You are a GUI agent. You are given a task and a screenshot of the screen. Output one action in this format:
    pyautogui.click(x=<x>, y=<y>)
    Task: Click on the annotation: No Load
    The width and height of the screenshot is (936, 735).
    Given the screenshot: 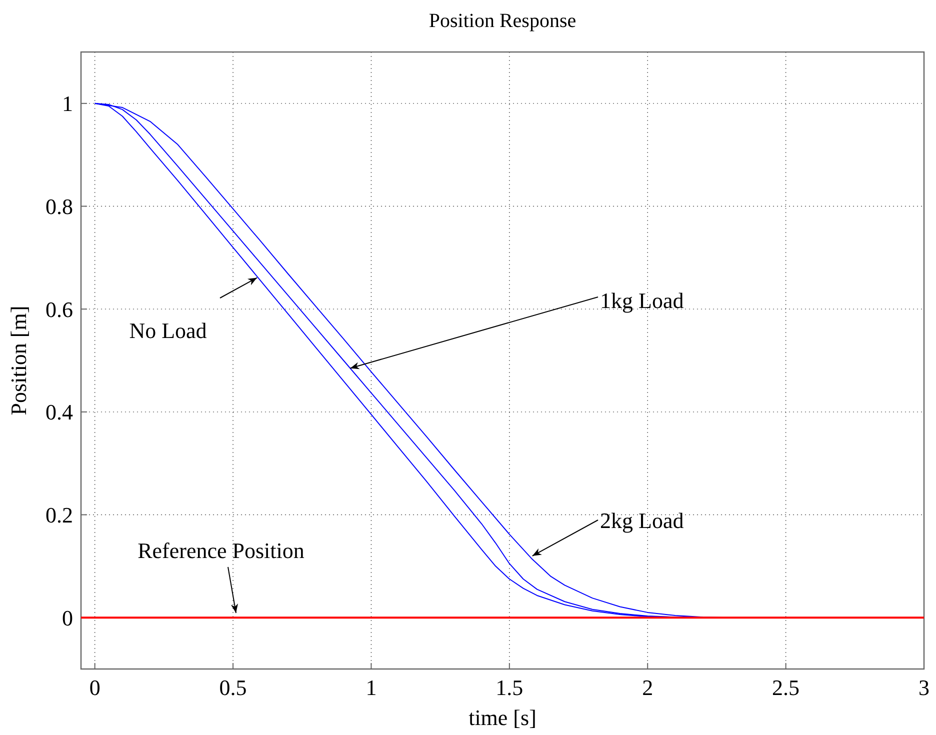 What is the action you would take?
    pyautogui.click(x=168, y=330)
    